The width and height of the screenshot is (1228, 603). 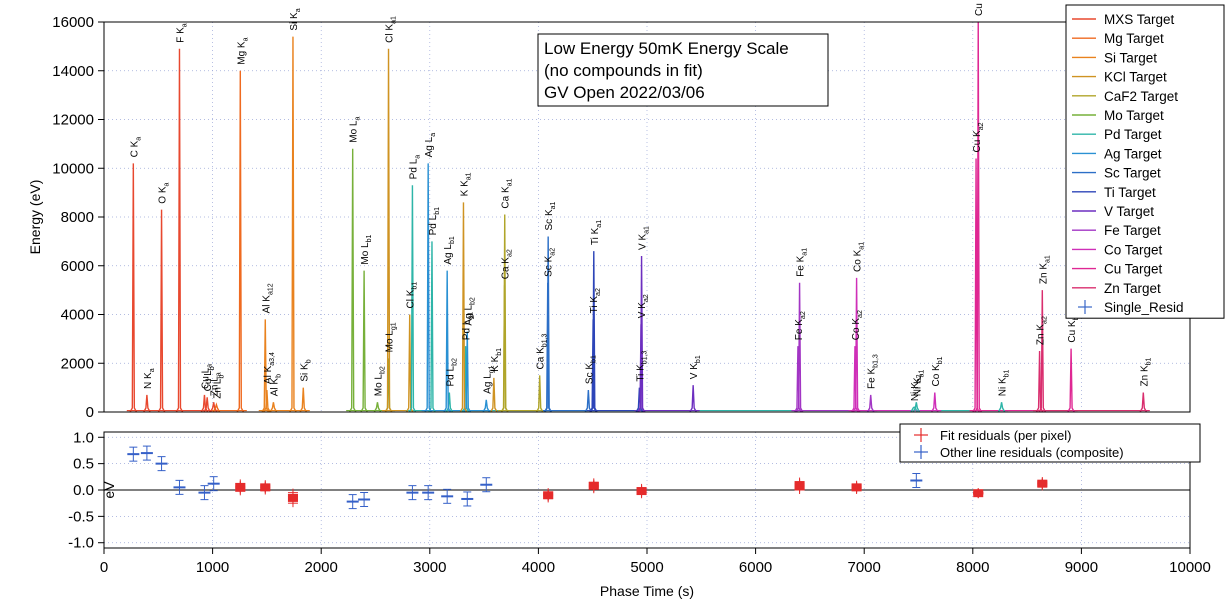 What do you see at coordinates (550, 215) in the screenshot?
I see `peak-label: Sc Ka1` at bounding box center [550, 215].